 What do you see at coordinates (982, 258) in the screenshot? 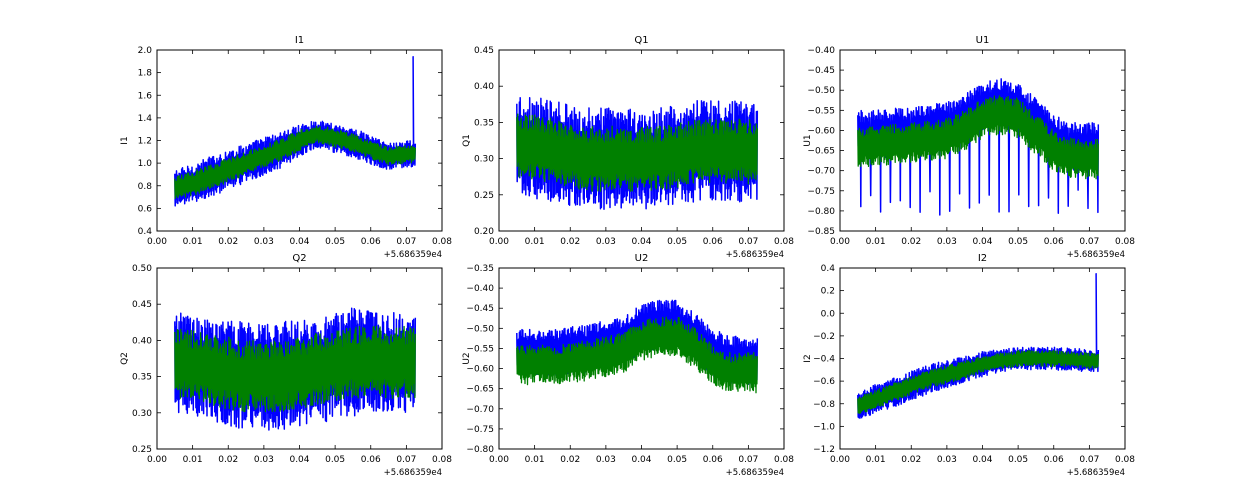
I see `subplot-title: I2` at bounding box center [982, 258].